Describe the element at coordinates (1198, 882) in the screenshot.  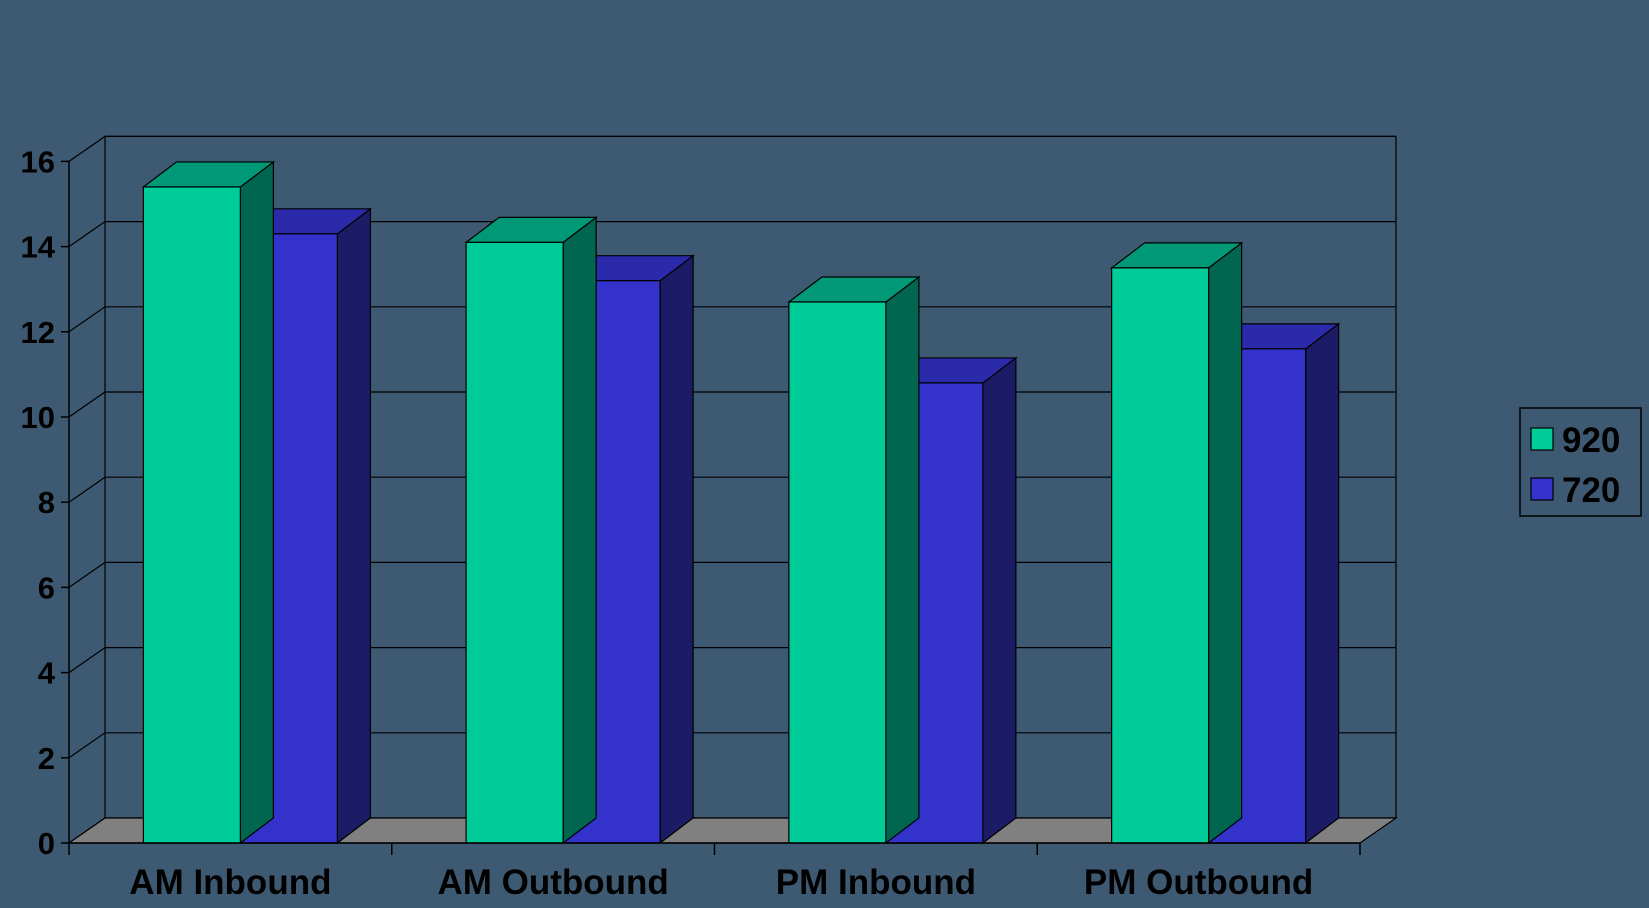
I see `x-category-label: PM Outbound` at that location.